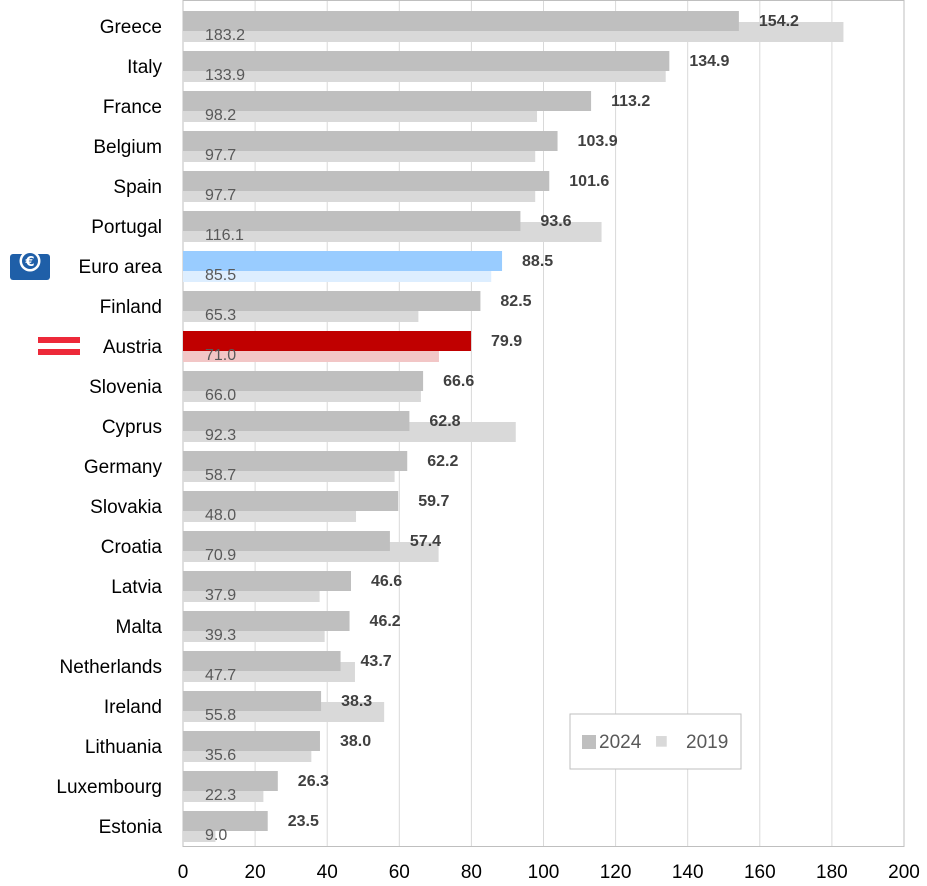 This screenshot has height=886, width=927. I want to click on data-label-2019: 47.7, so click(220, 675).